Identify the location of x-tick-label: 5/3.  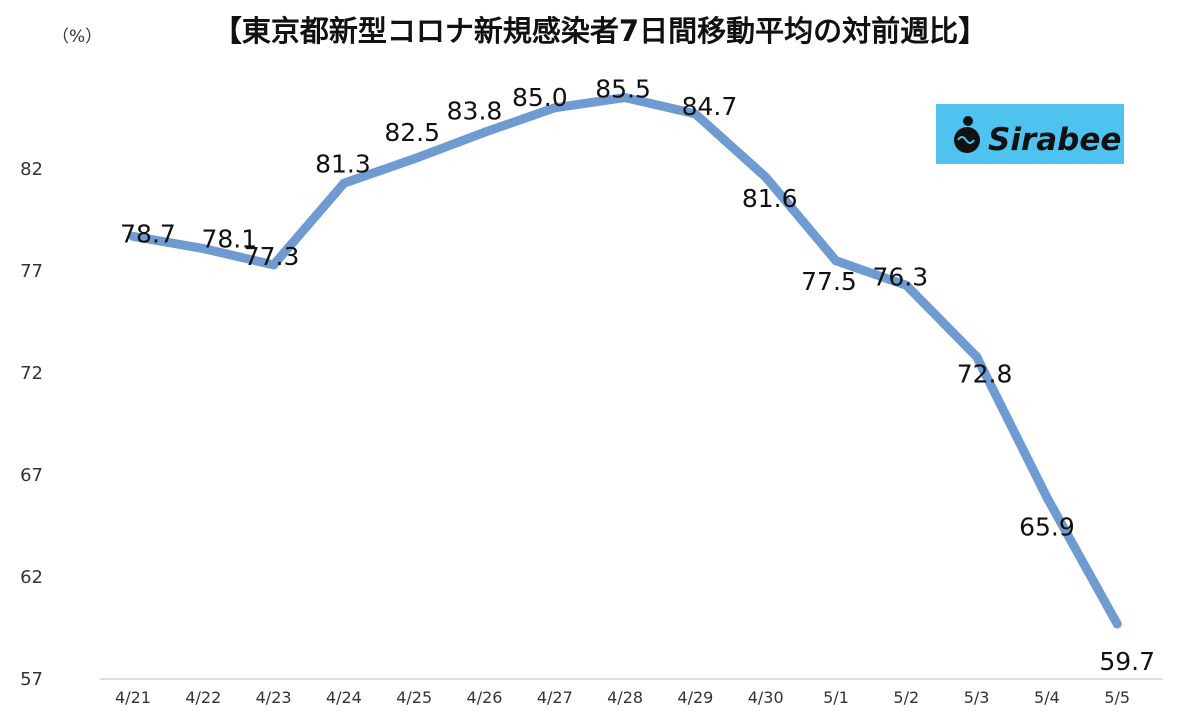
(977, 697).